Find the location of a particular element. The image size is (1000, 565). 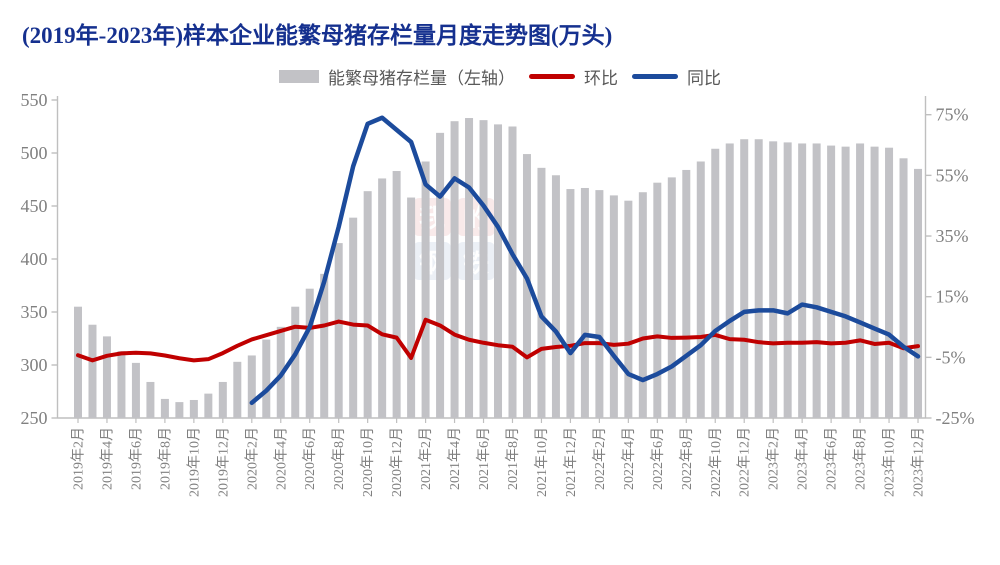

x-tick-label: 2019年6月 is located at coordinates (136, 458).